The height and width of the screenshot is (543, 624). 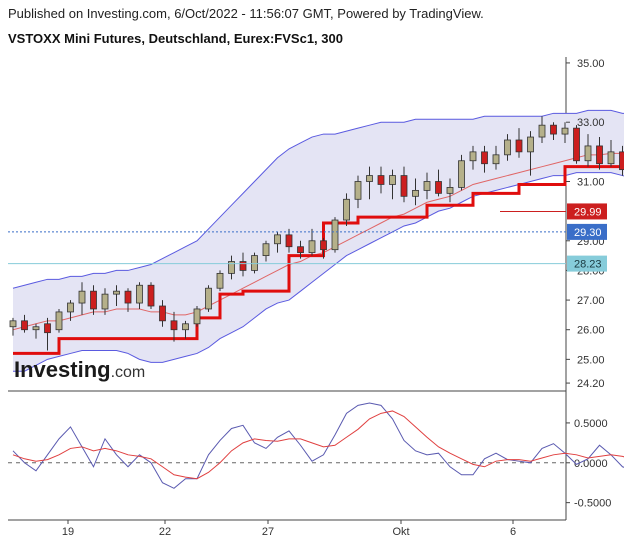 I want to click on price-tag-label: 28.23, so click(x=588, y=265).